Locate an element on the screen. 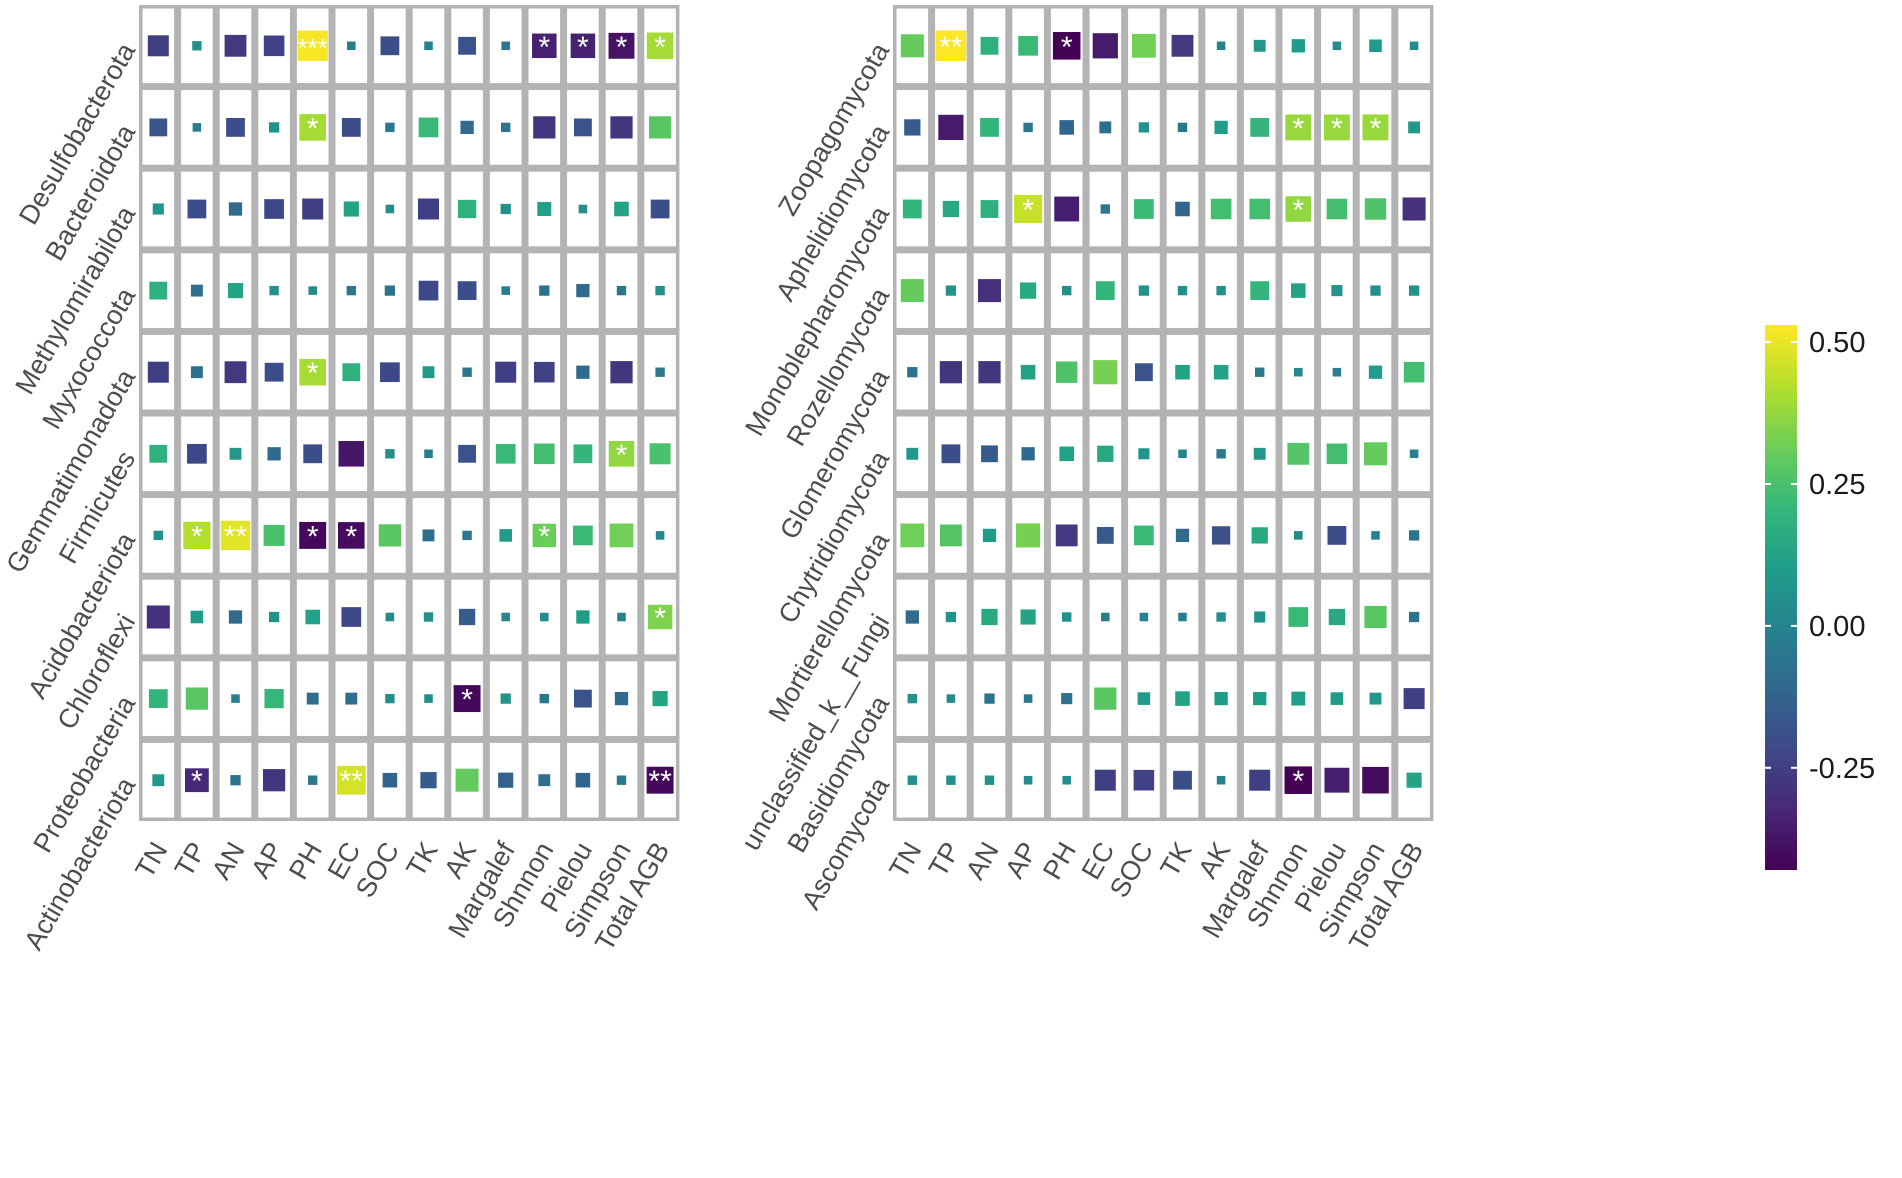 Image resolution: width=1902 pixels, height=1178 pixels. cell-firmicutes-ak is located at coordinates (467, 453).